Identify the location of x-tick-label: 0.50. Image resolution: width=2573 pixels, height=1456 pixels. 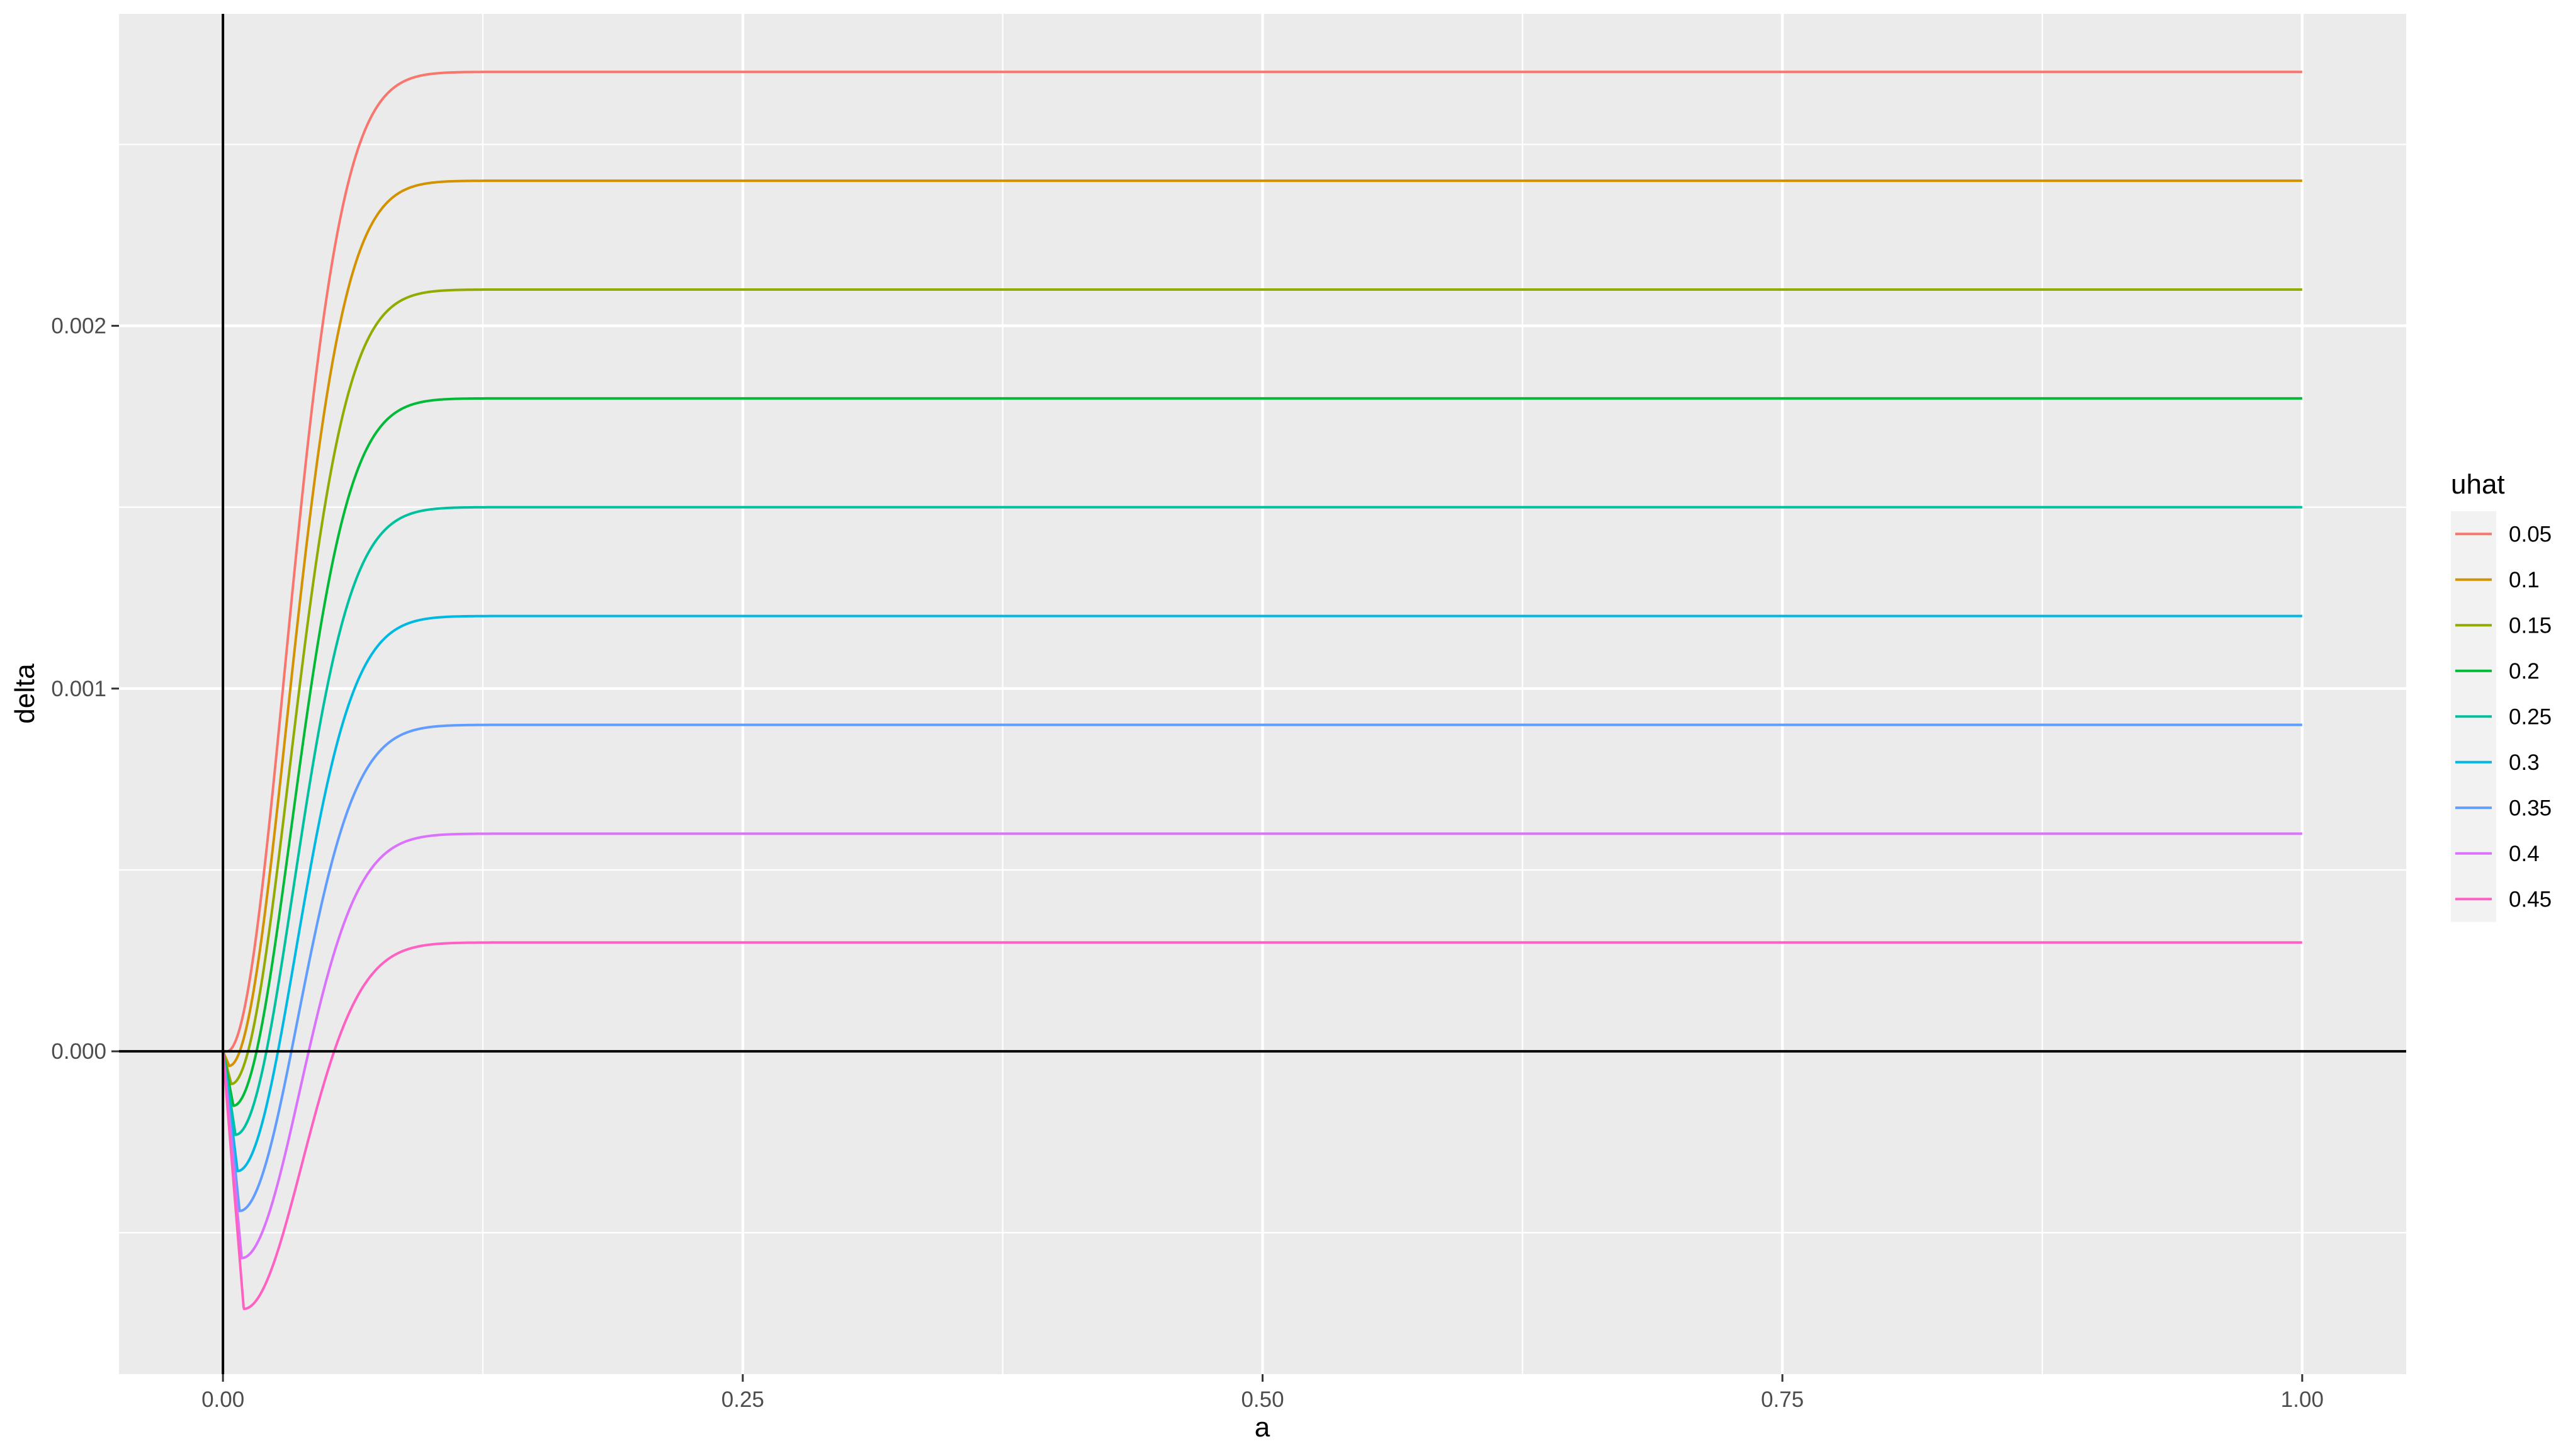
(1262, 1399).